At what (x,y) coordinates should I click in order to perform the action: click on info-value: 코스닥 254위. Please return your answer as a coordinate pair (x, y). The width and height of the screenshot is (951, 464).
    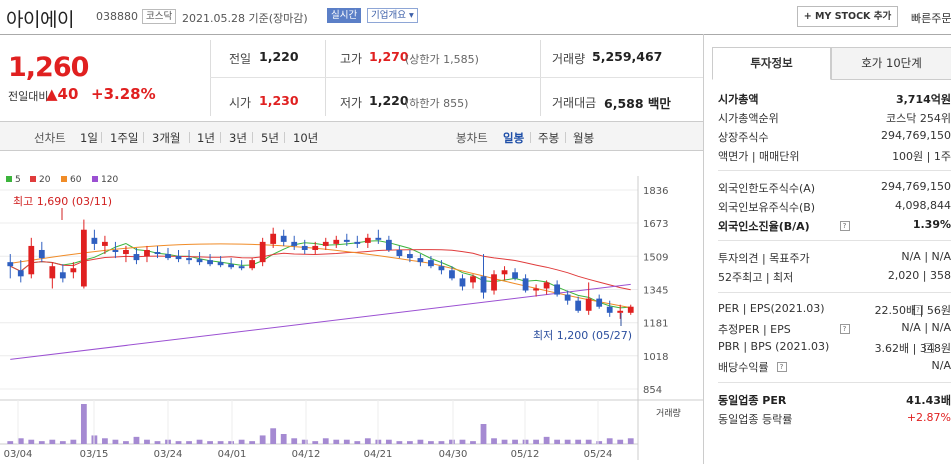
    Looking at the image, I should click on (918, 118).